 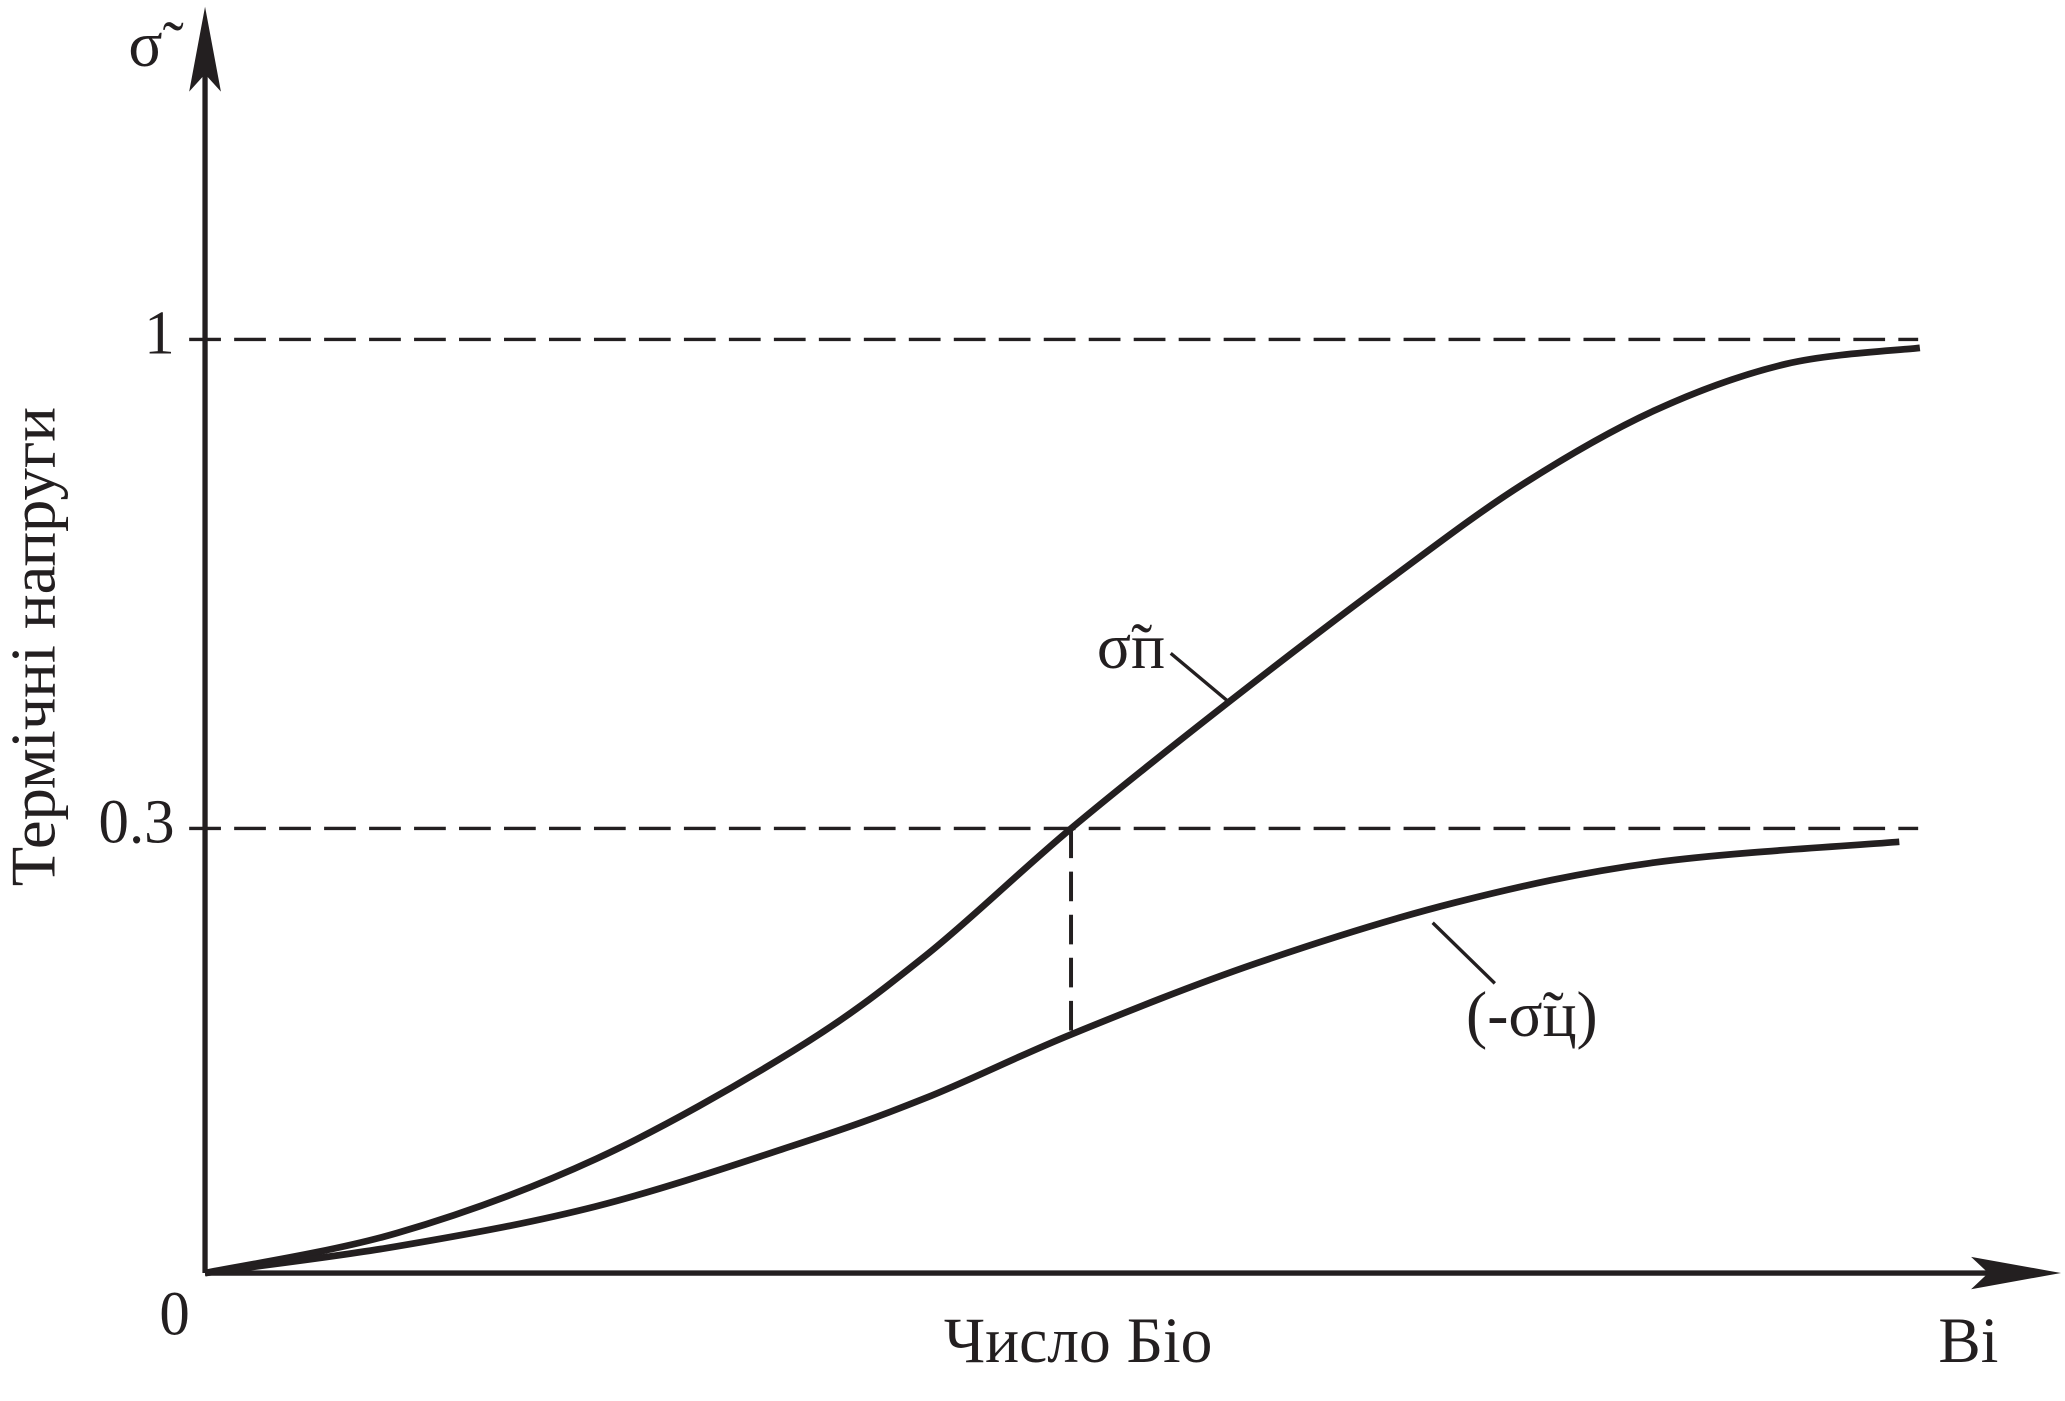 What do you see at coordinates (2016, 1273) in the screenshot?
I see `x-axis-arrow` at bounding box center [2016, 1273].